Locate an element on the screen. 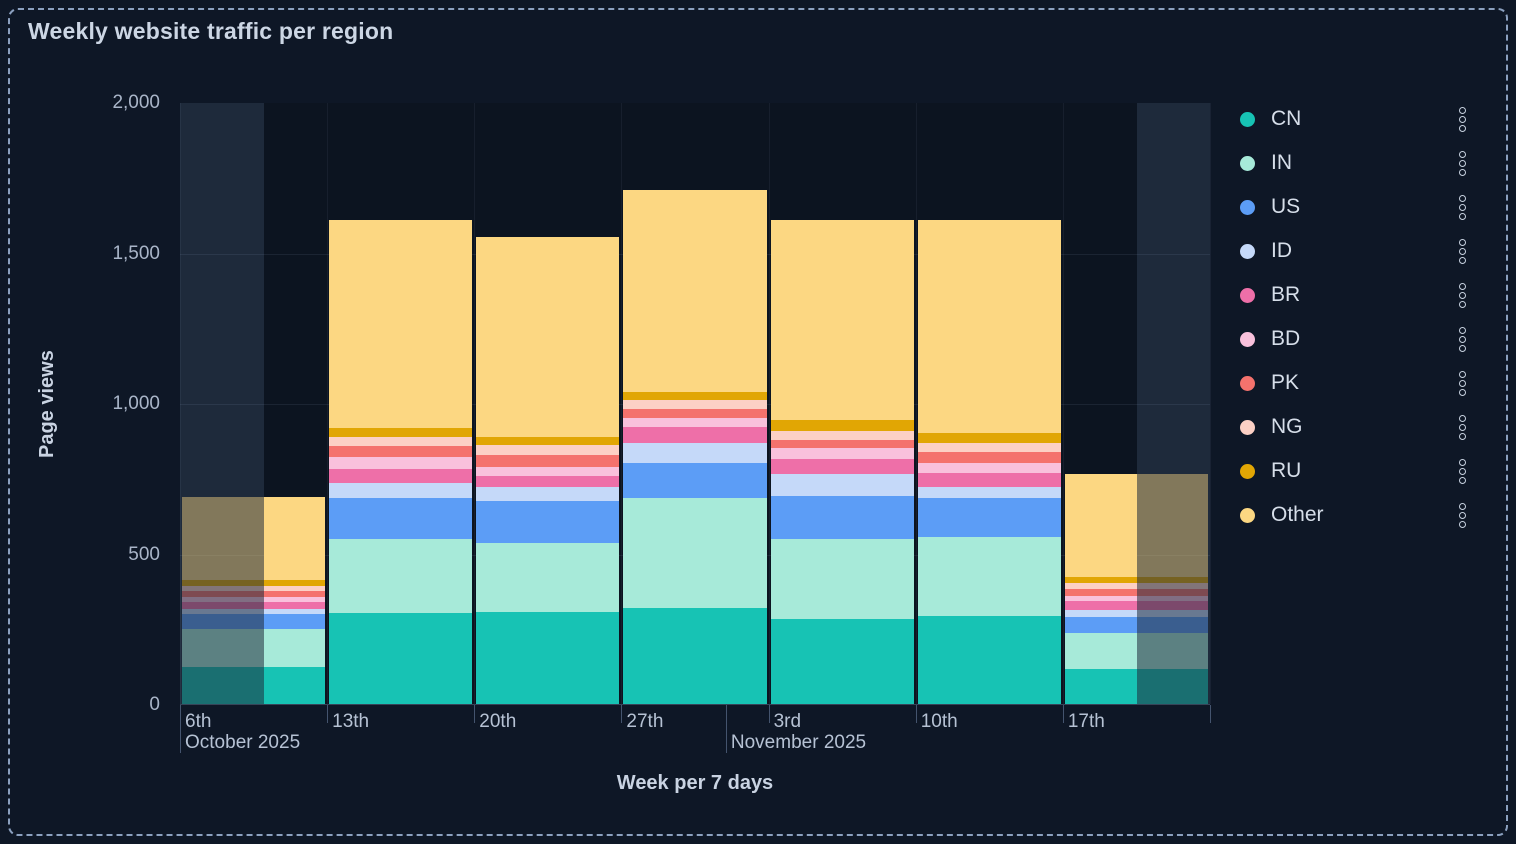 The height and width of the screenshot is (844, 1516). legend-item-br: BR is located at coordinates (1360, 295).